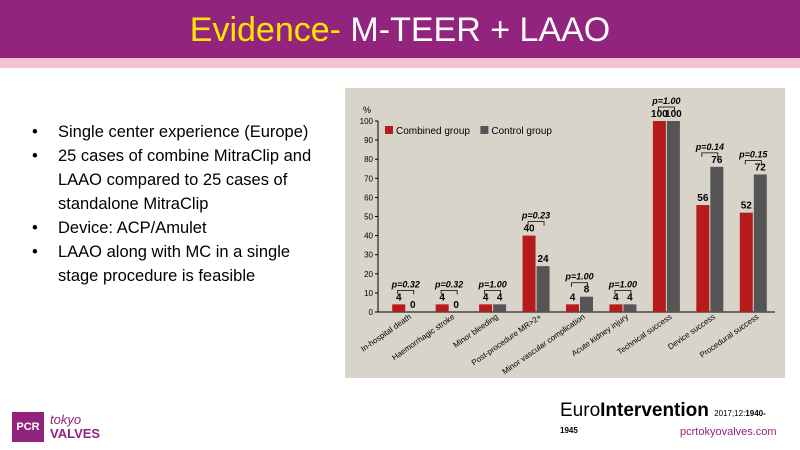  What do you see at coordinates (371, 312) in the screenshot?
I see `y-tick-label: 0` at bounding box center [371, 312].